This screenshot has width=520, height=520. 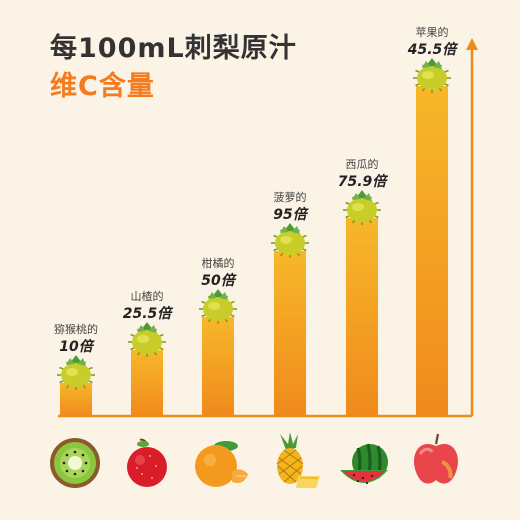 What do you see at coordinates (294, 461) in the screenshot?
I see `pineapple-icon` at bounding box center [294, 461].